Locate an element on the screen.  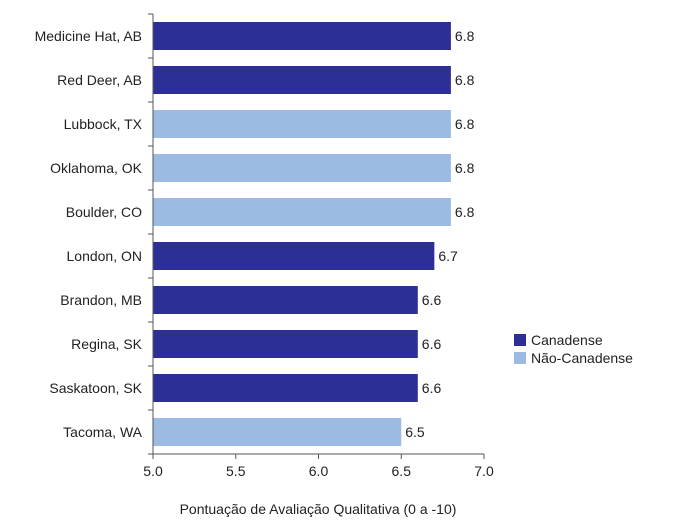
legend-swatch-non-canadian is located at coordinates (520, 358).